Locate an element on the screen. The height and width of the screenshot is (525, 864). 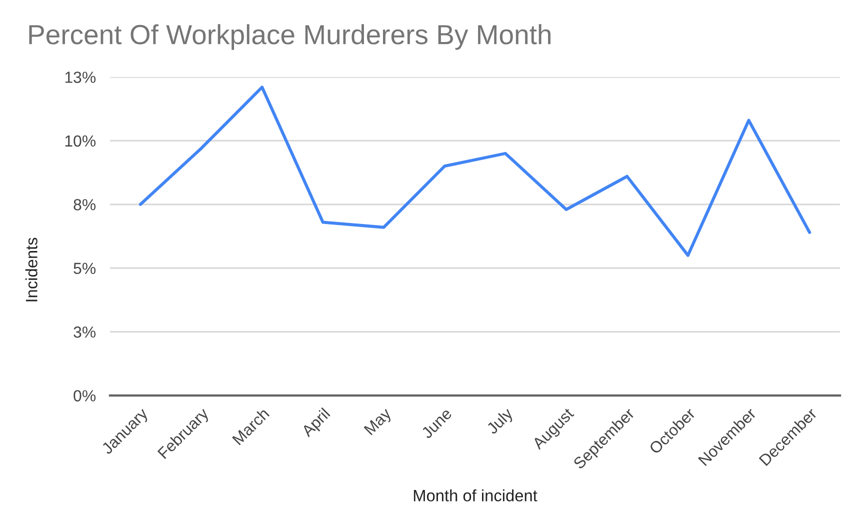
x-axis-title: Month of incident is located at coordinates (476, 495).